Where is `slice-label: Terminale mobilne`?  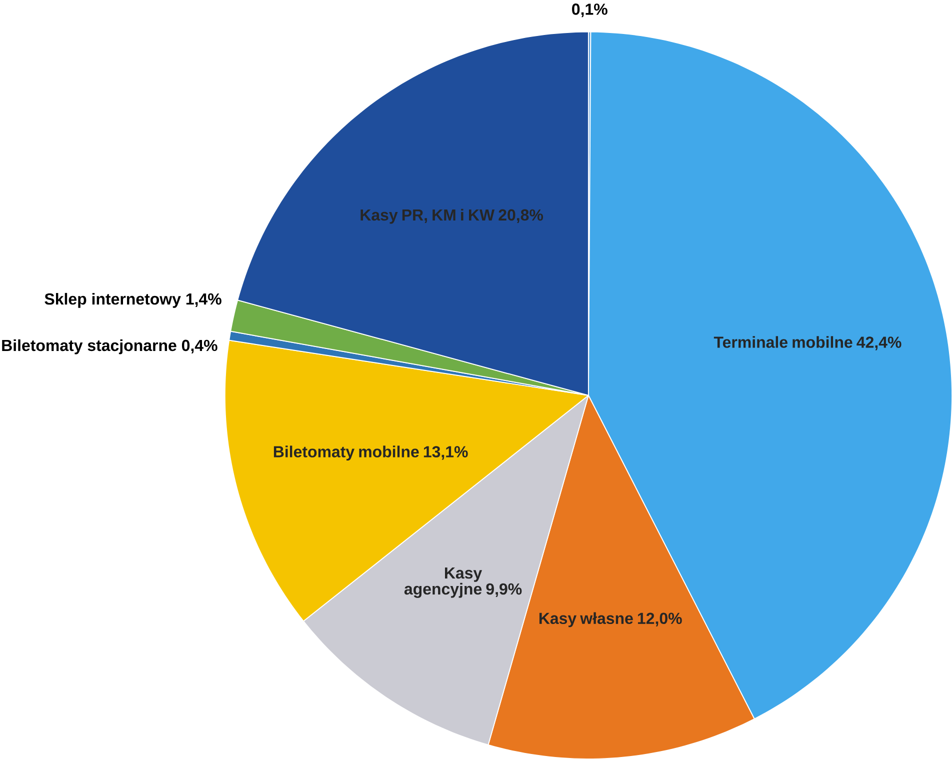
slice-label: Terminale mobilne is located at coordinates (783, 342).